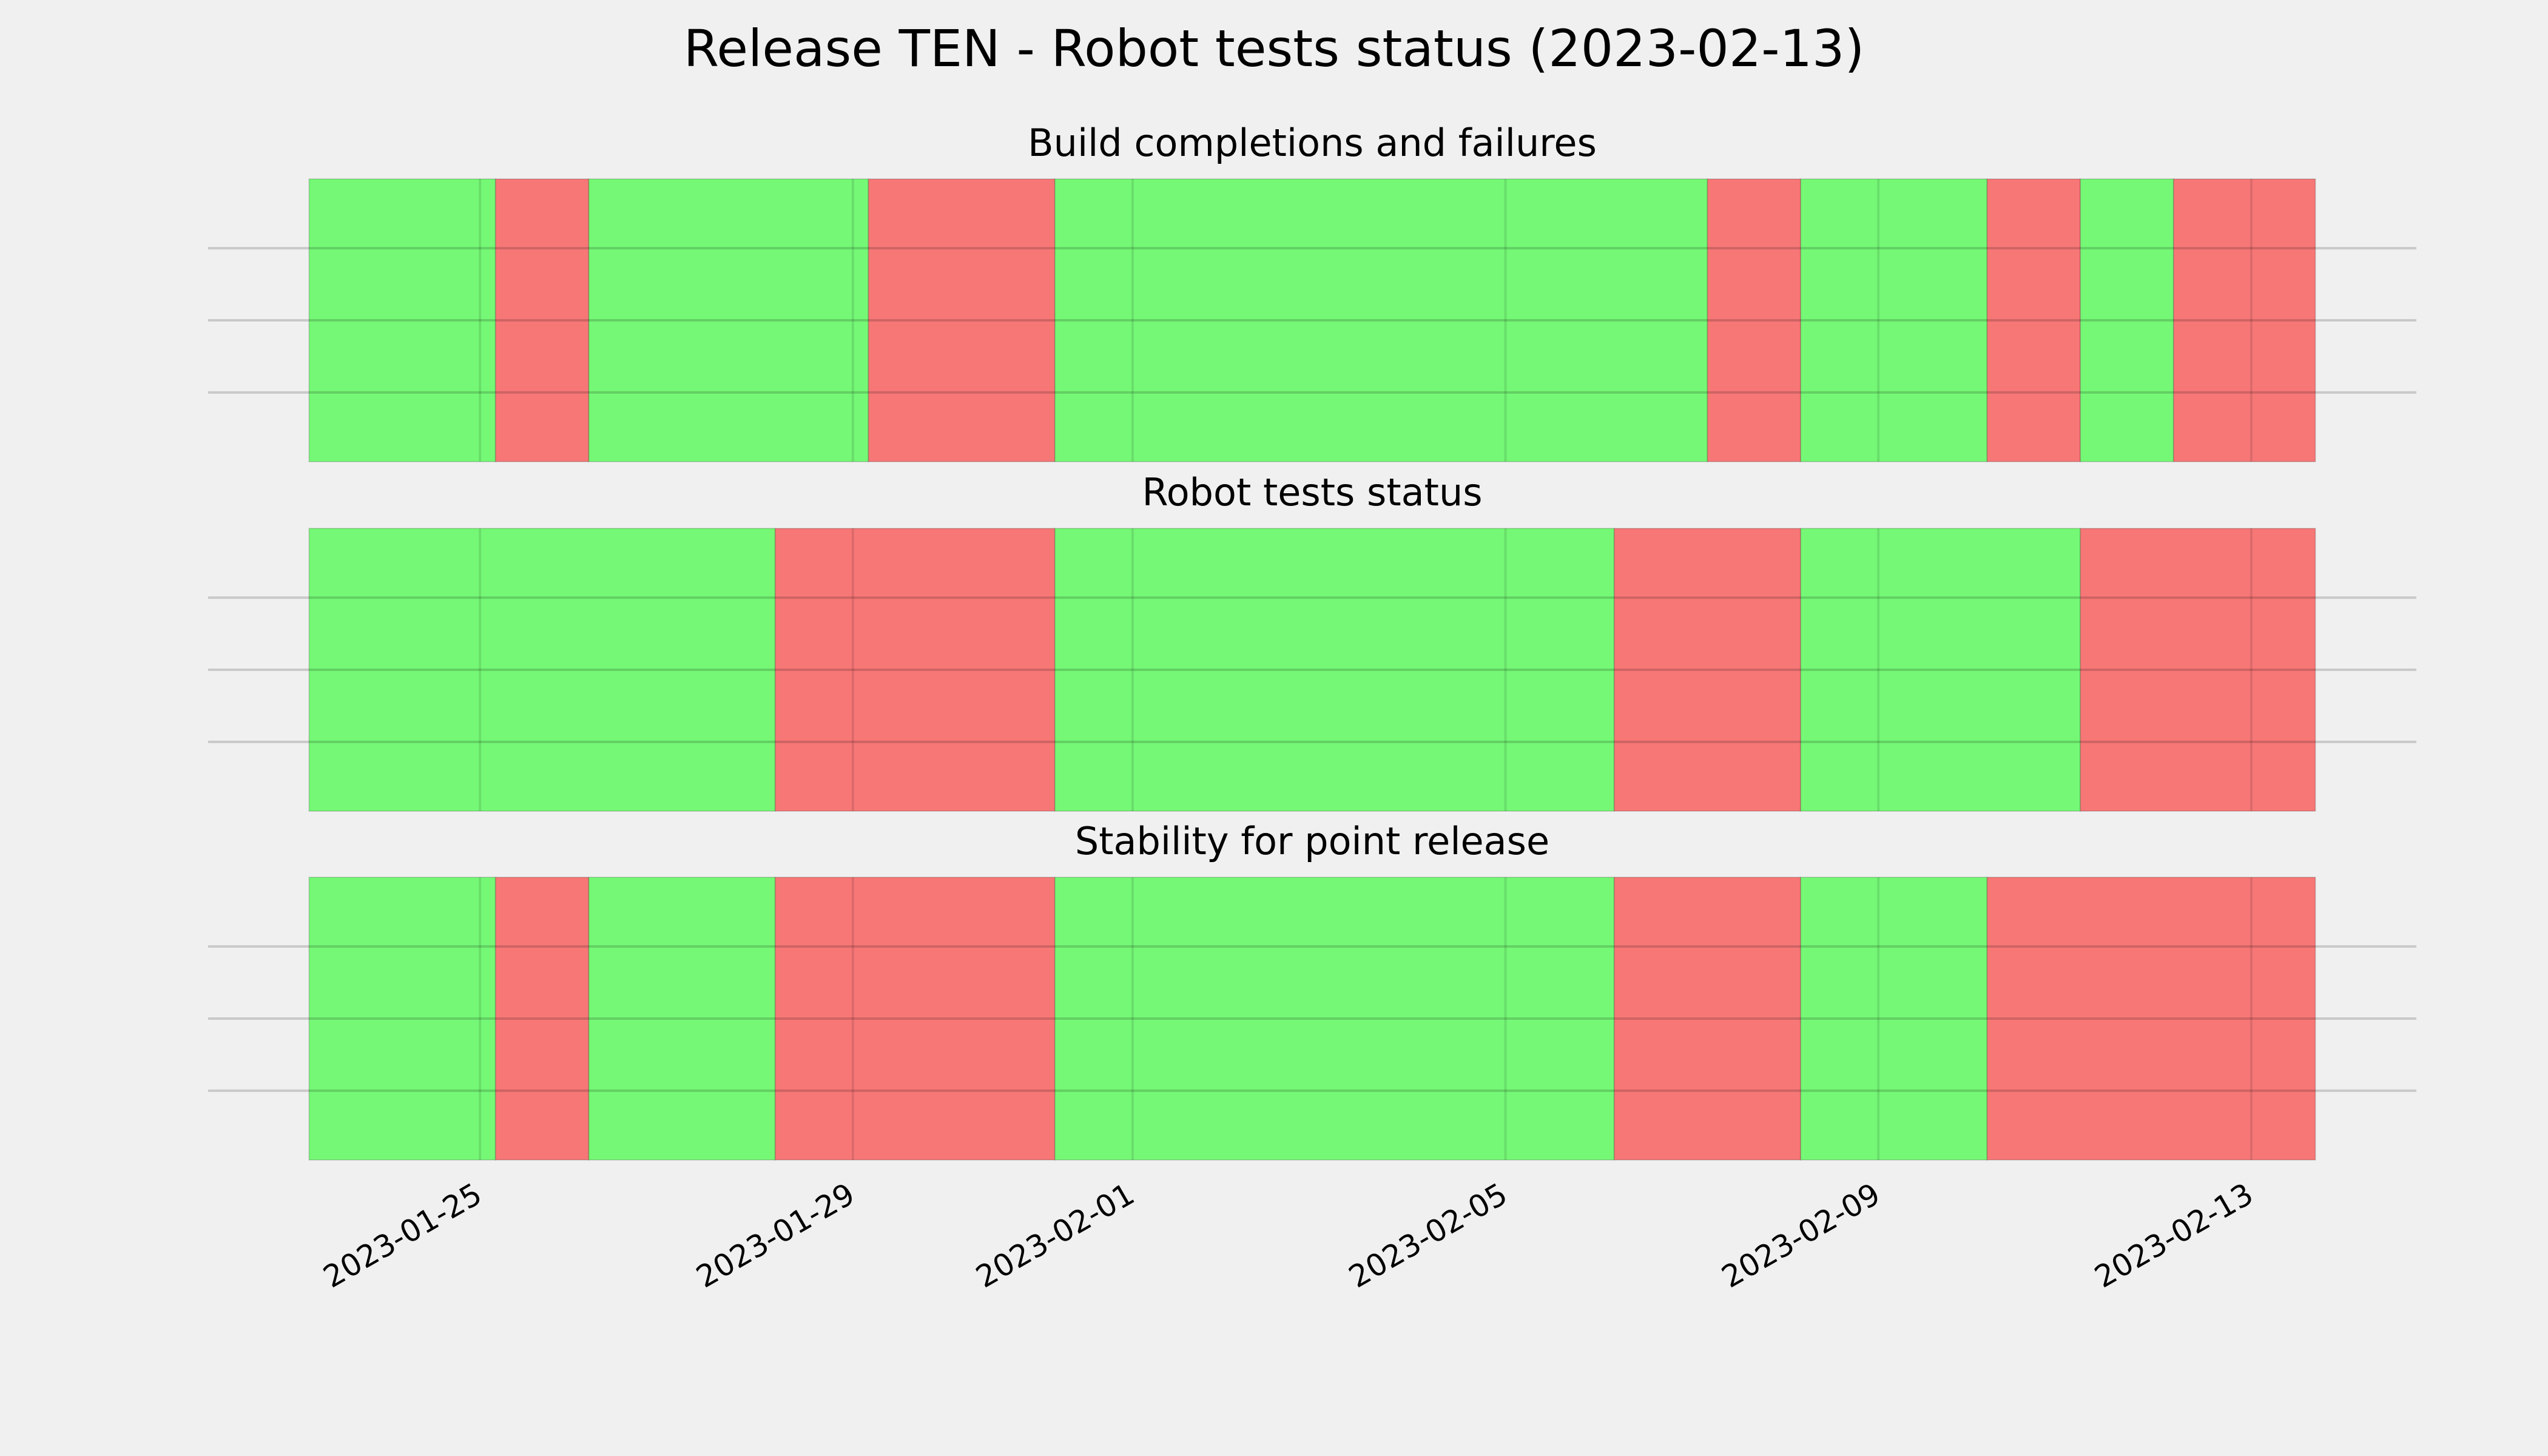 This screenshot has width=2548, height=1456. I want to click on subplot-title: Build completions and failures, so click(1312, 143).